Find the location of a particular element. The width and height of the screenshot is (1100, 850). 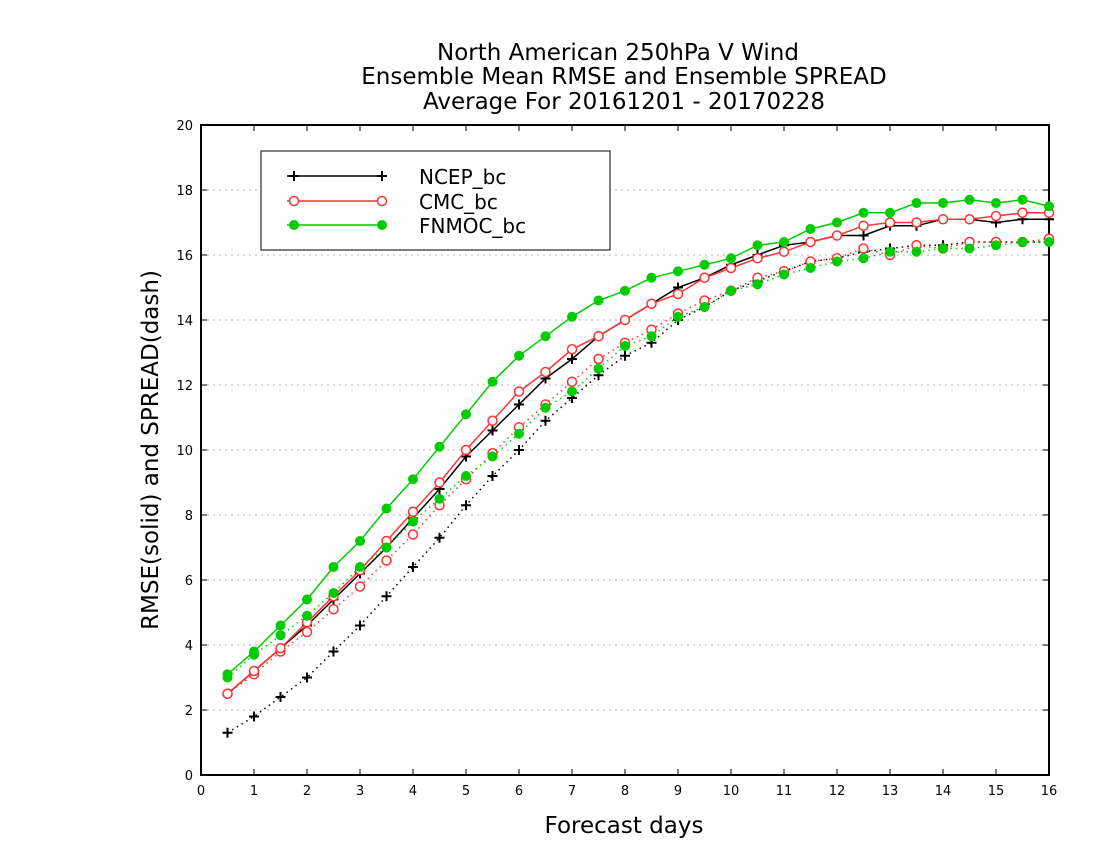

x-tick-label: 4 is located at coordinates (413, 791).